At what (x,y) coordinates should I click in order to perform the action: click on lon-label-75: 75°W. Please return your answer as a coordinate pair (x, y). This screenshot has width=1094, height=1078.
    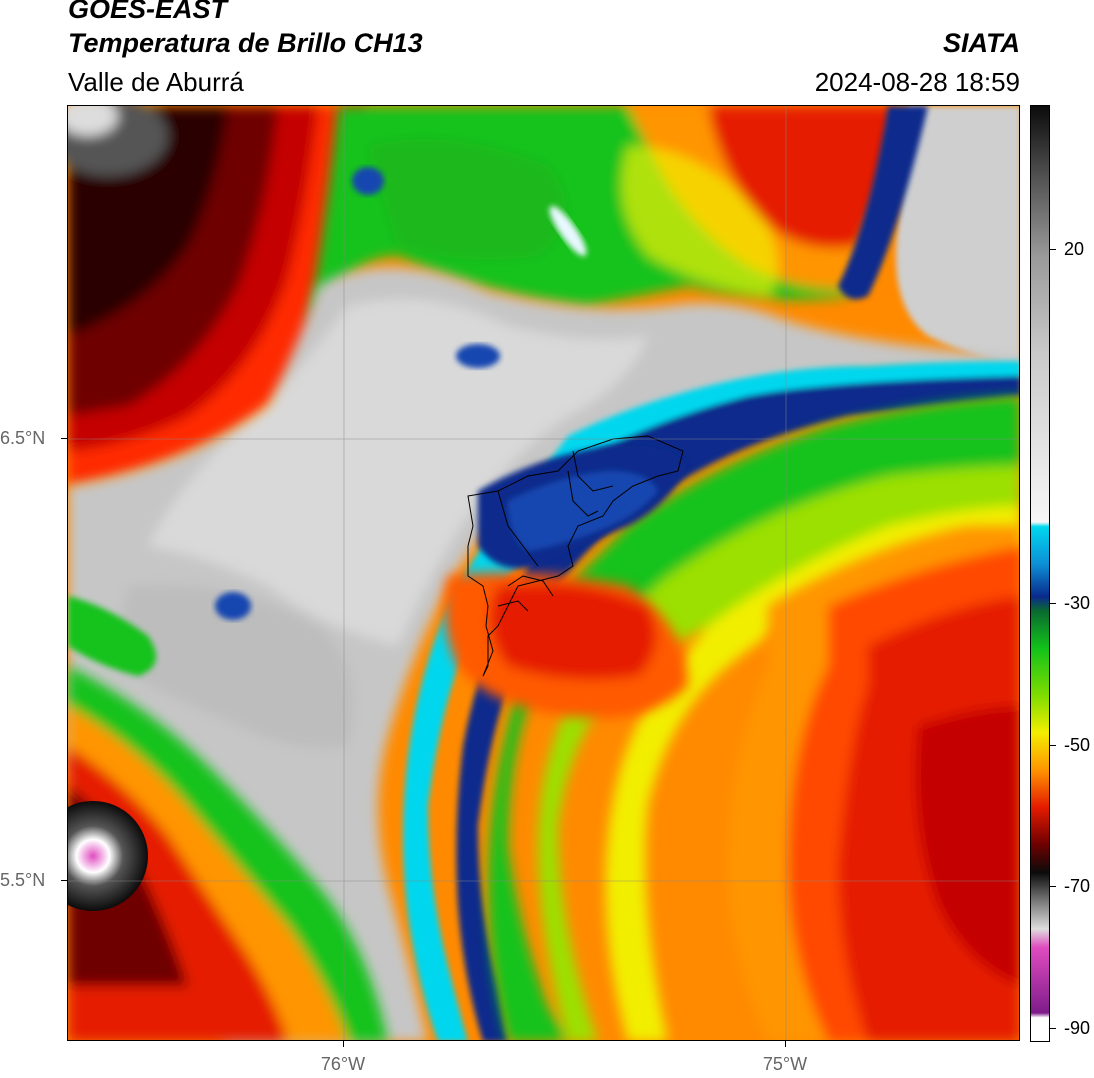
    Looking at the image, I should click on (785, 1064).